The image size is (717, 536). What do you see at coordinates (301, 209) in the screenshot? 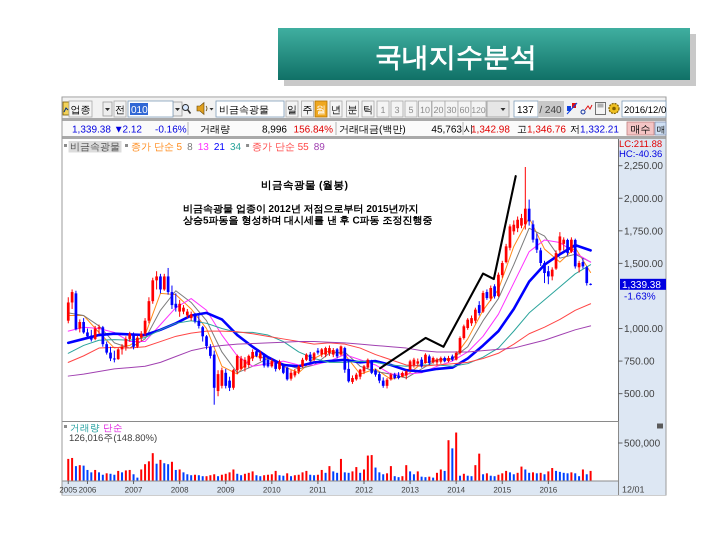
I see `annotation: 비금속광물 업종이 2012년 저점으로부터 2015년까지` at bounding box center [301, 209].